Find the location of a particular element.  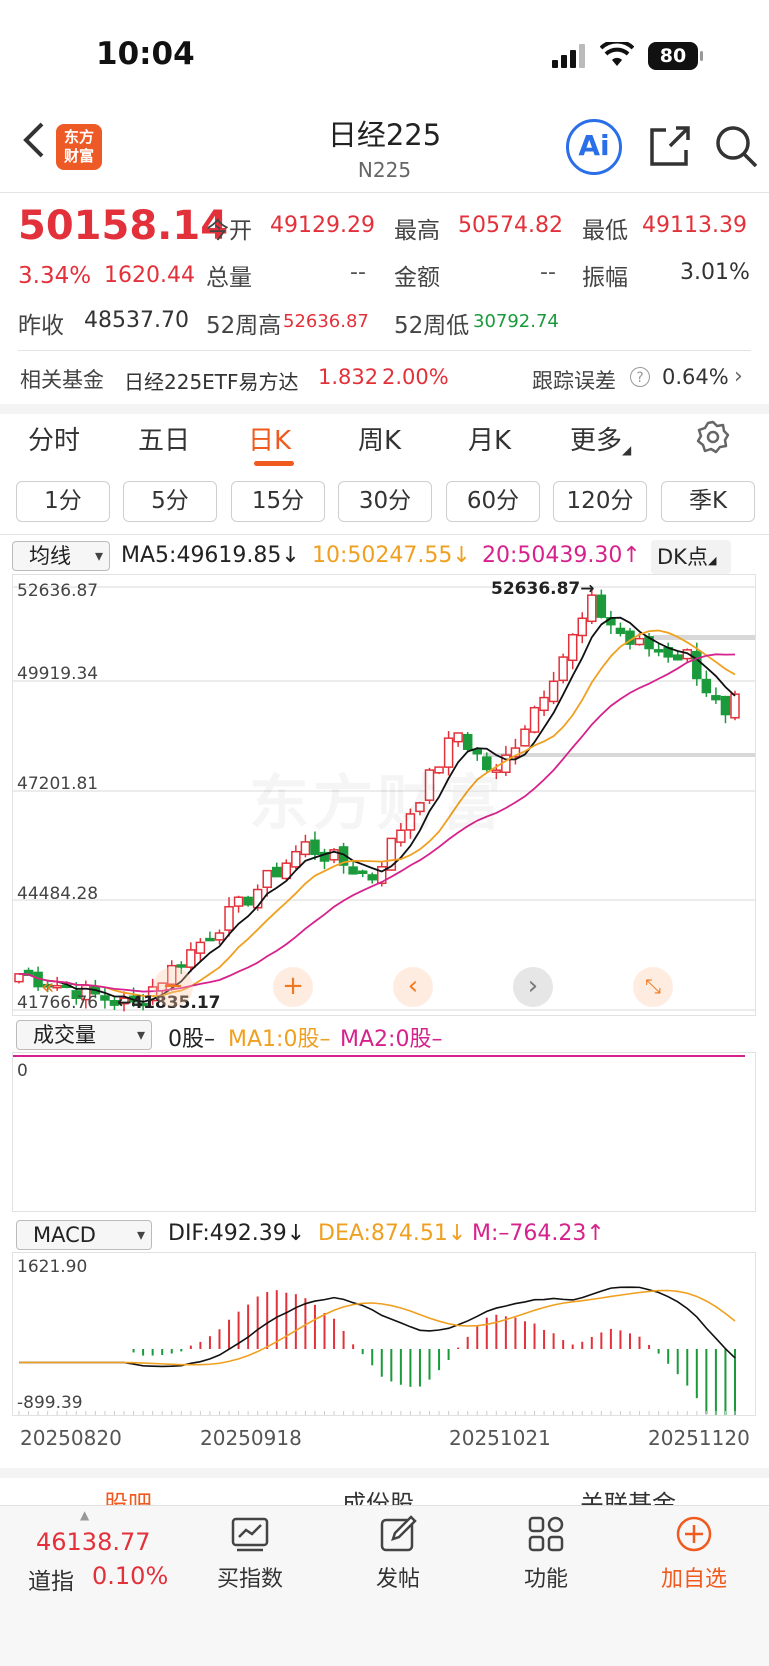

settings-button is located at coordinates (713, 437).